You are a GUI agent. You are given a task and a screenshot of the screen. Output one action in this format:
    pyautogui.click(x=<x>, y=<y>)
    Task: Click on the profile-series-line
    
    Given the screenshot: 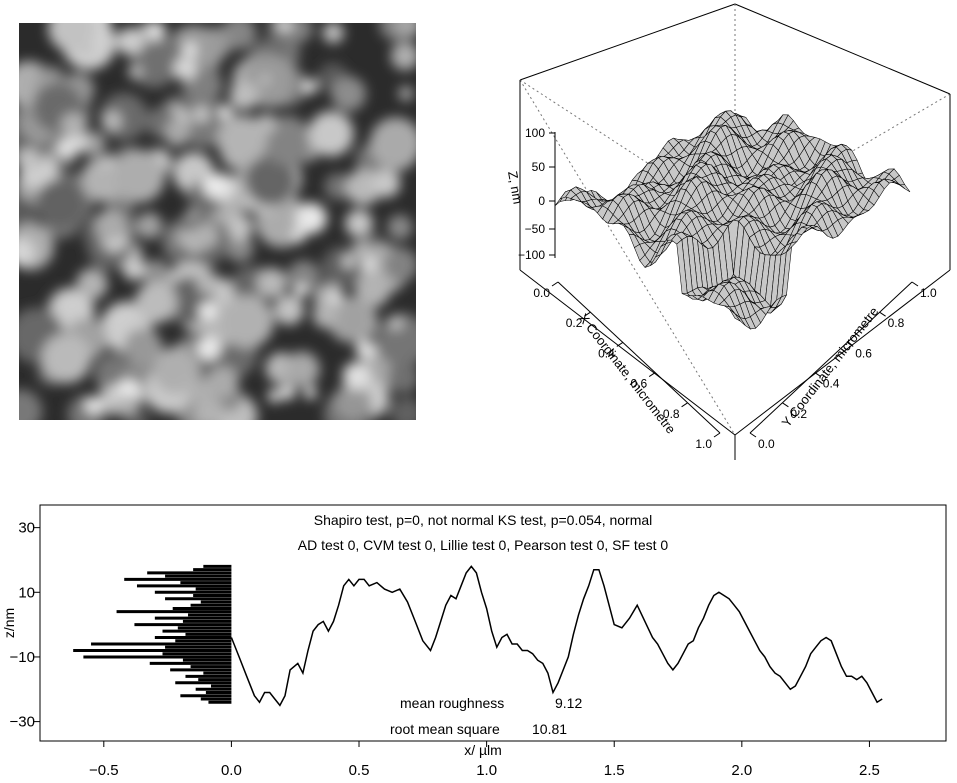 What is the action you would take?
    pyautogui.click(x=556, y=636)
    